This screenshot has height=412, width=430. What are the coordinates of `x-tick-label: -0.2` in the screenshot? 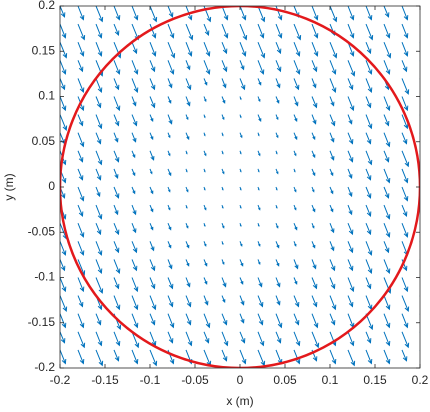 It's located at (60, 380).